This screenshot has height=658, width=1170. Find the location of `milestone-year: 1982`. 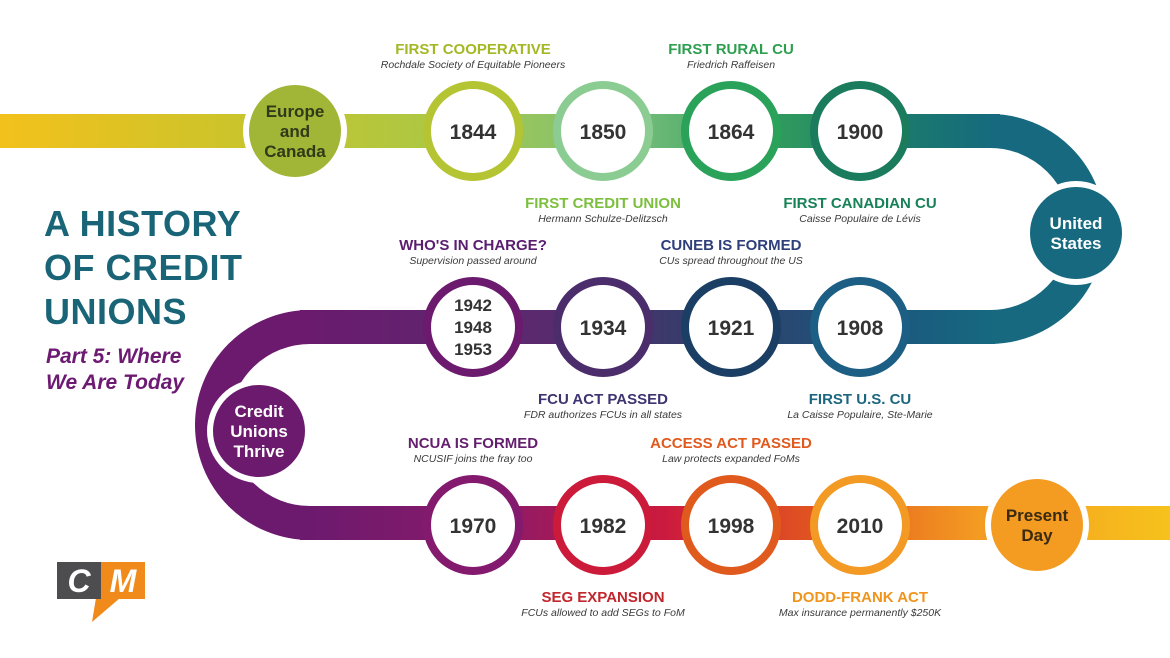

milestone-year: 1982 is located at coordinates (603, 526).